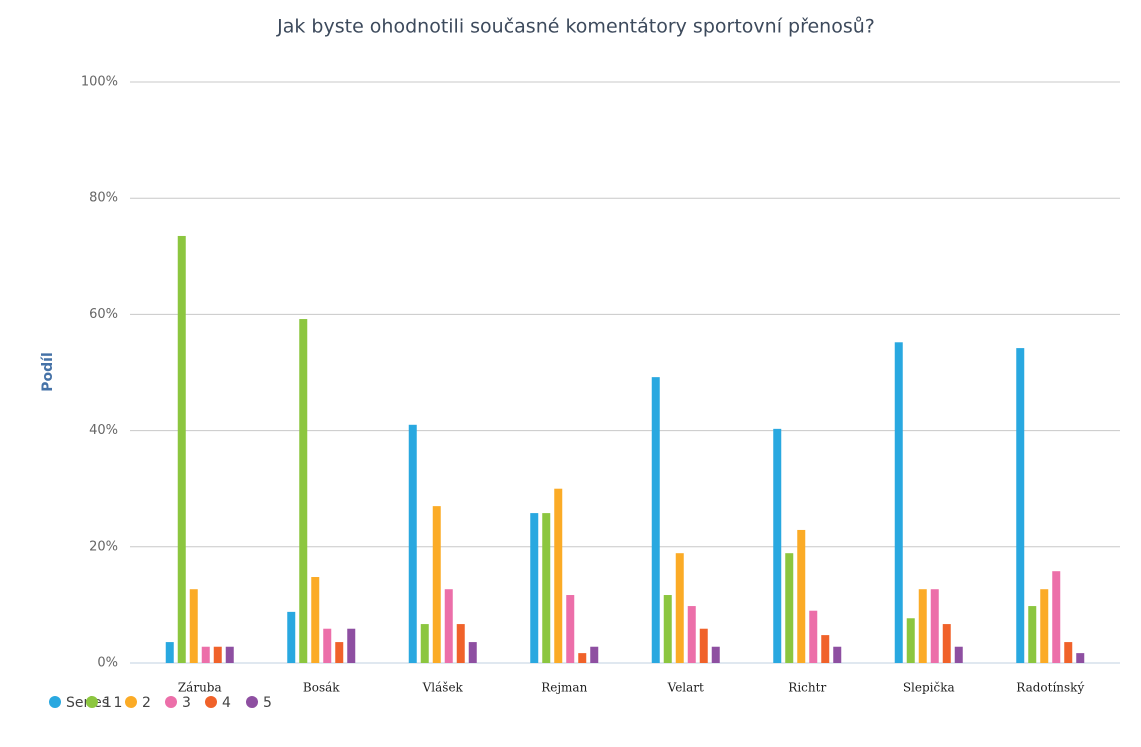 The height and width of the screenshot is (747, 1141). Describe the element at coordinates (103, 430) in the screenshot. I see `y-tick-label: 40%` at that location.